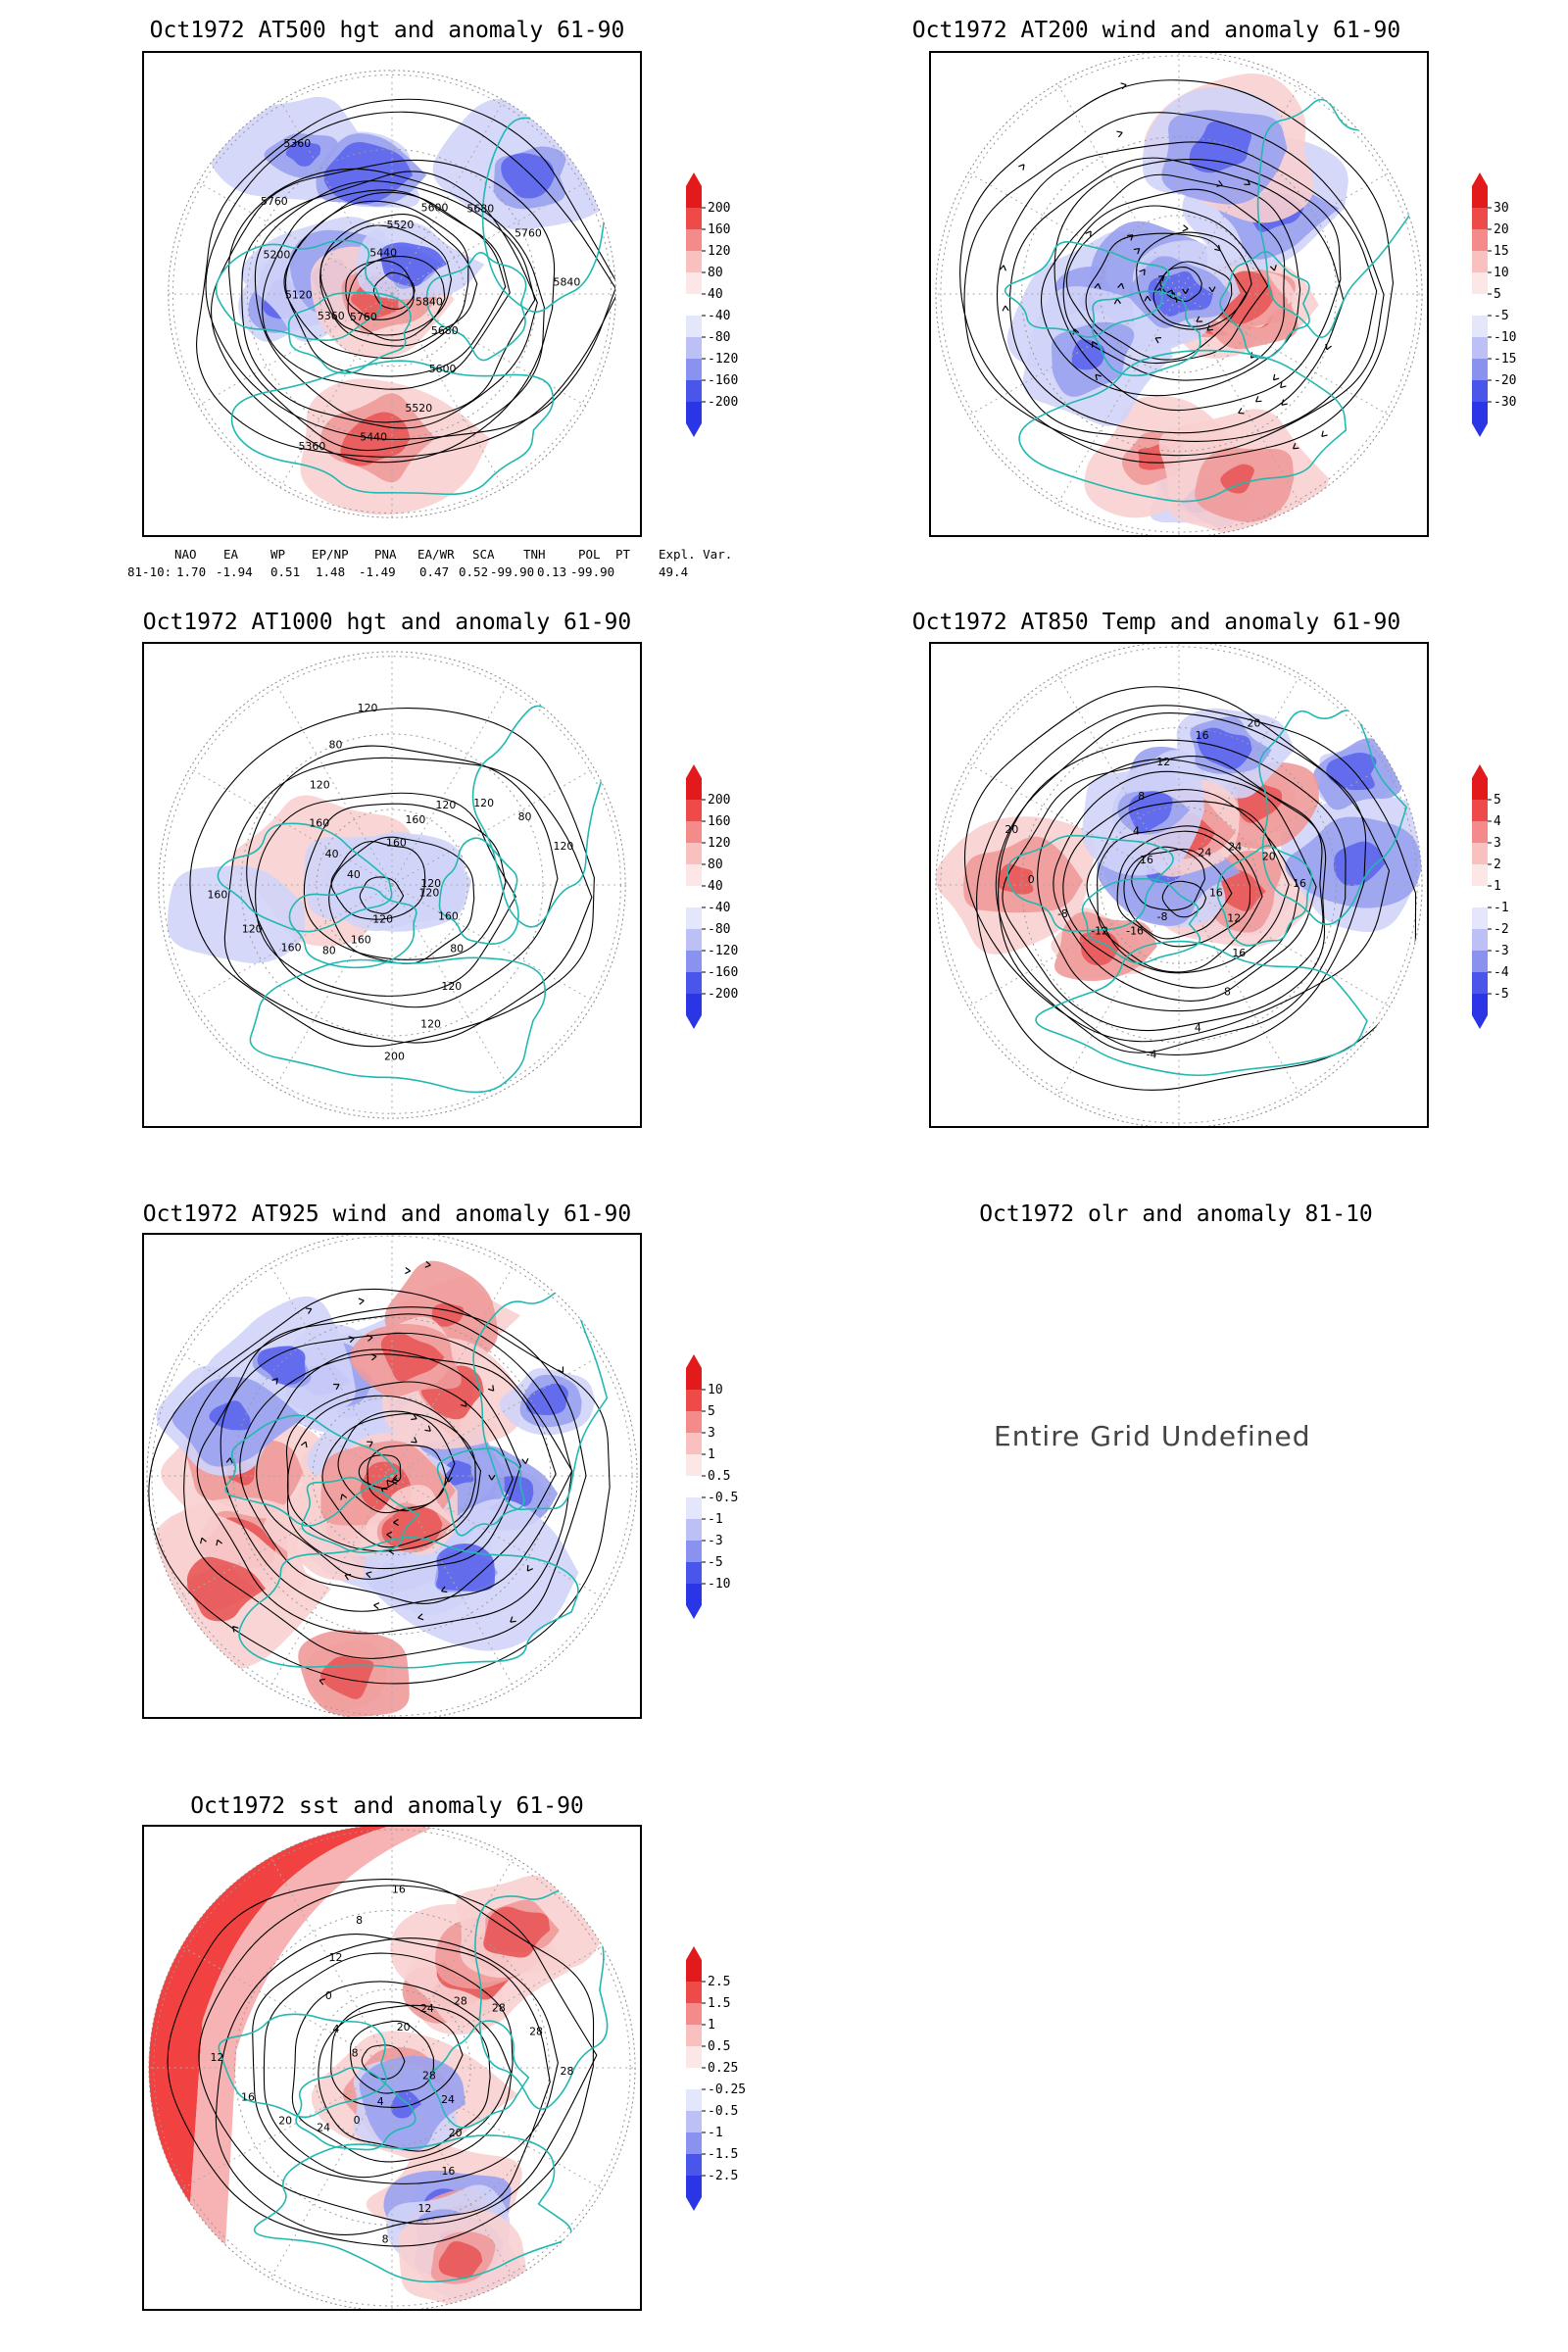 The width and height of the screenshot is (1568, 2352). I want to click on colorbar-bottom-arrow, so click(694, 1612).